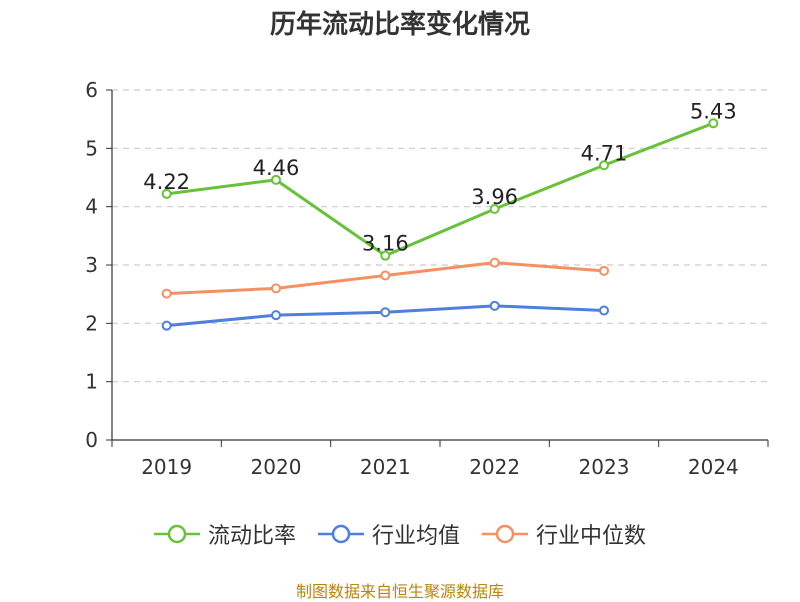 Image resolution: width=800 pixels, height=602 pixels. What do you see at coordinates (604, 153) in the screenshot?
I see `data-label: 4.71` at bounding box center [604, 153].